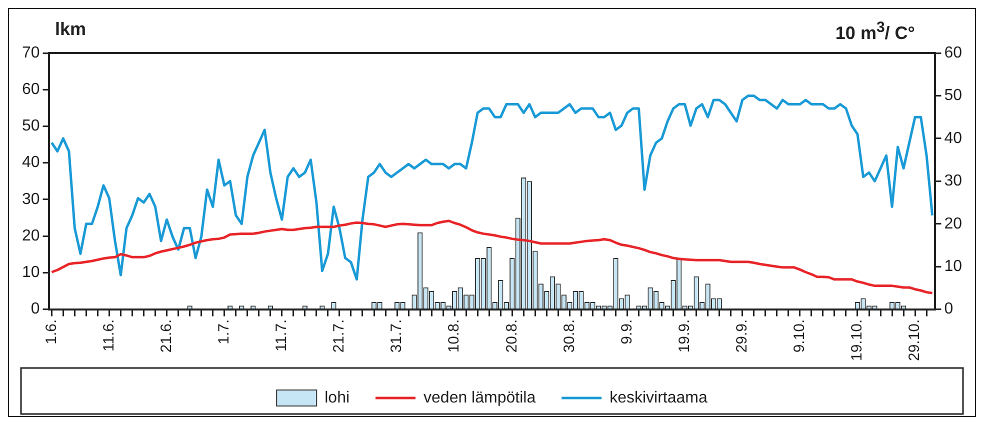  Describe the element at coordinates (31, 53) in the screenshot. I see `y-tick-label: 70` at that location.